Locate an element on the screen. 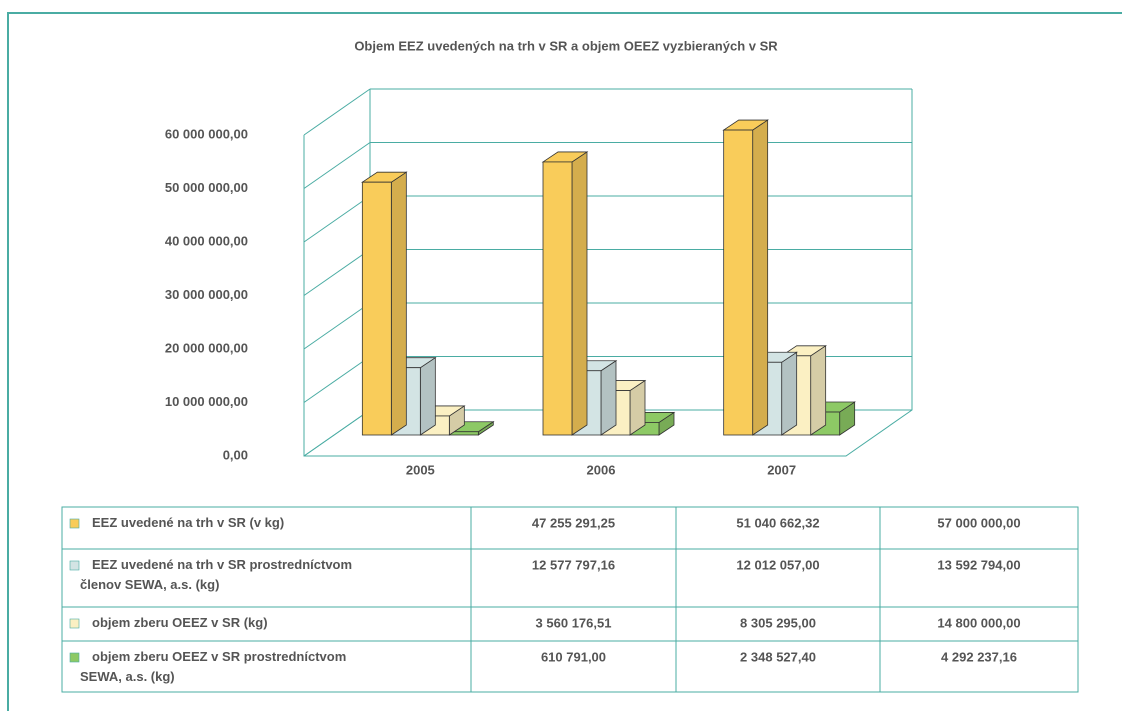 The height and width of the screenshot is (716, 1122). table-value: 3 560 176,51 is located at coordinates (574, 622).